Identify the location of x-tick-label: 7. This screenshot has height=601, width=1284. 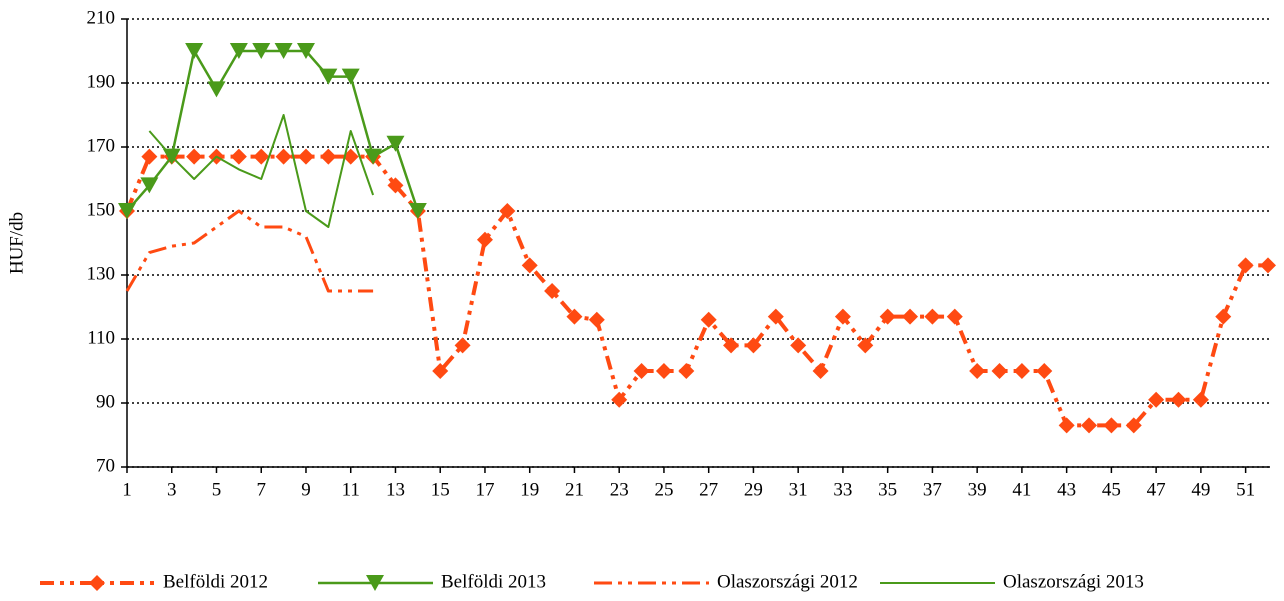
(261, 489).